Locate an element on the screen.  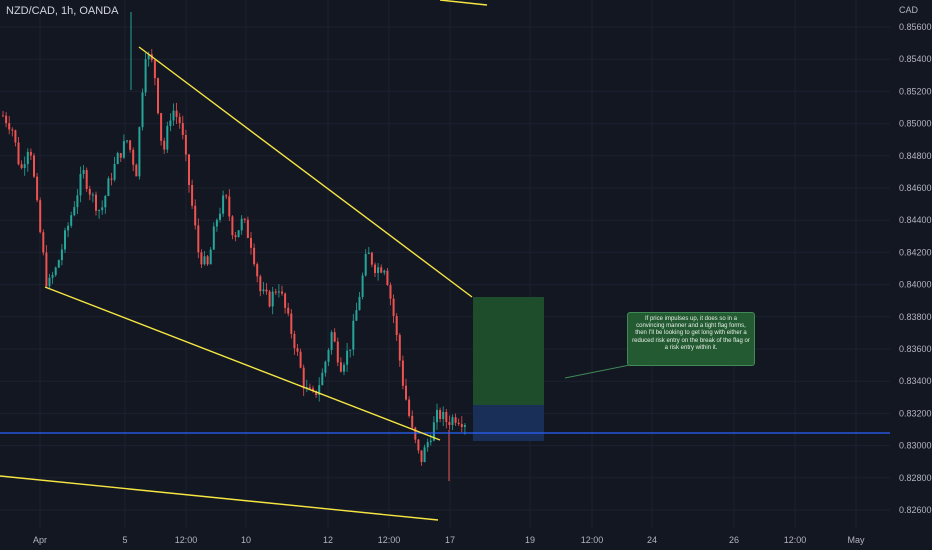
y-tick-label: 0.82600 is located at coordinates (915, 510).